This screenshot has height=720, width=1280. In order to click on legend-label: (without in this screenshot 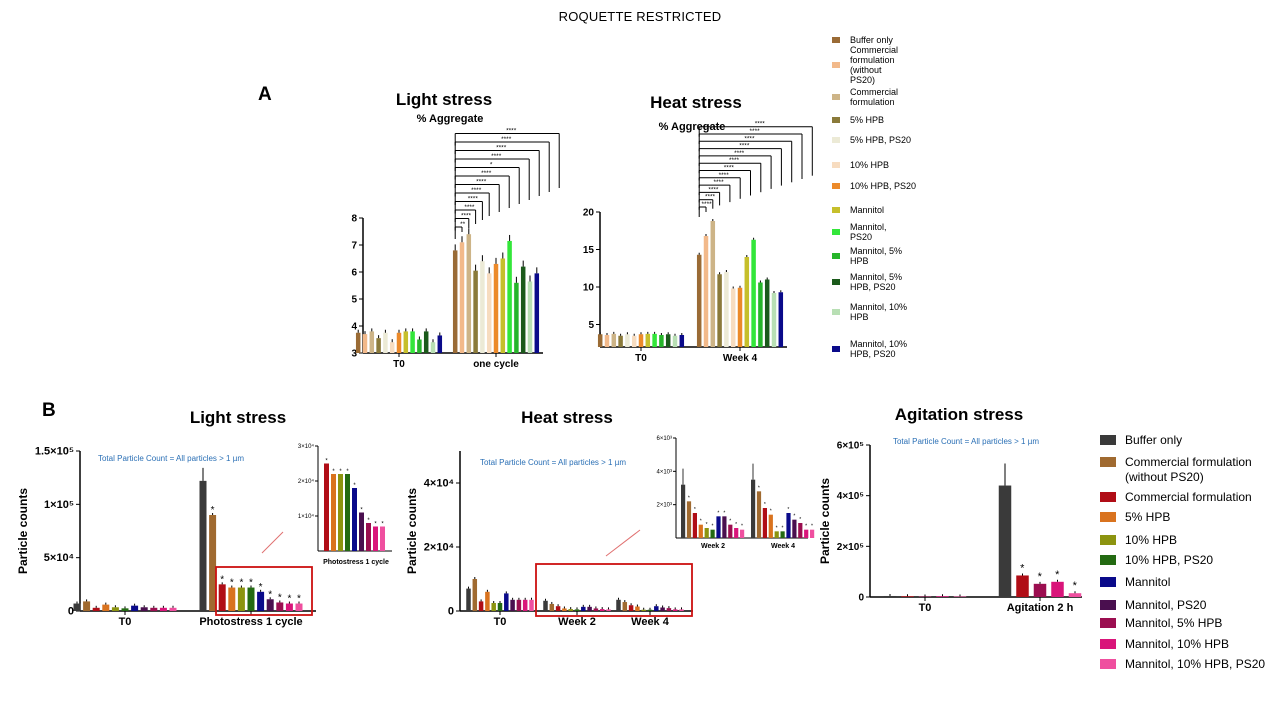, I will do `click(866, 70)`.